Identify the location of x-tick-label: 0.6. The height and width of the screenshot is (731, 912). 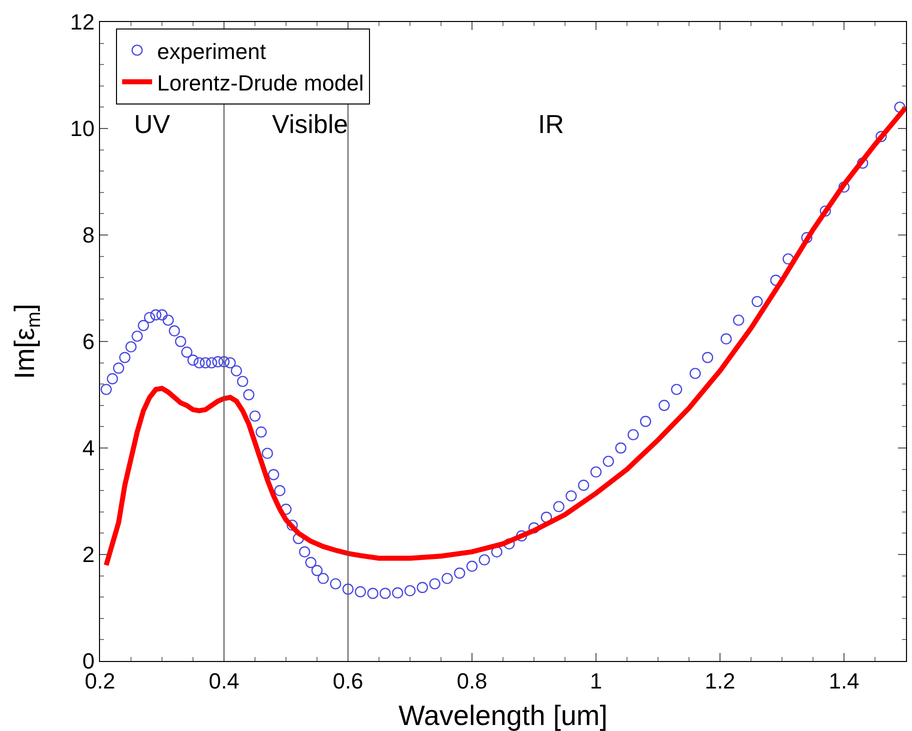
(348, 681).